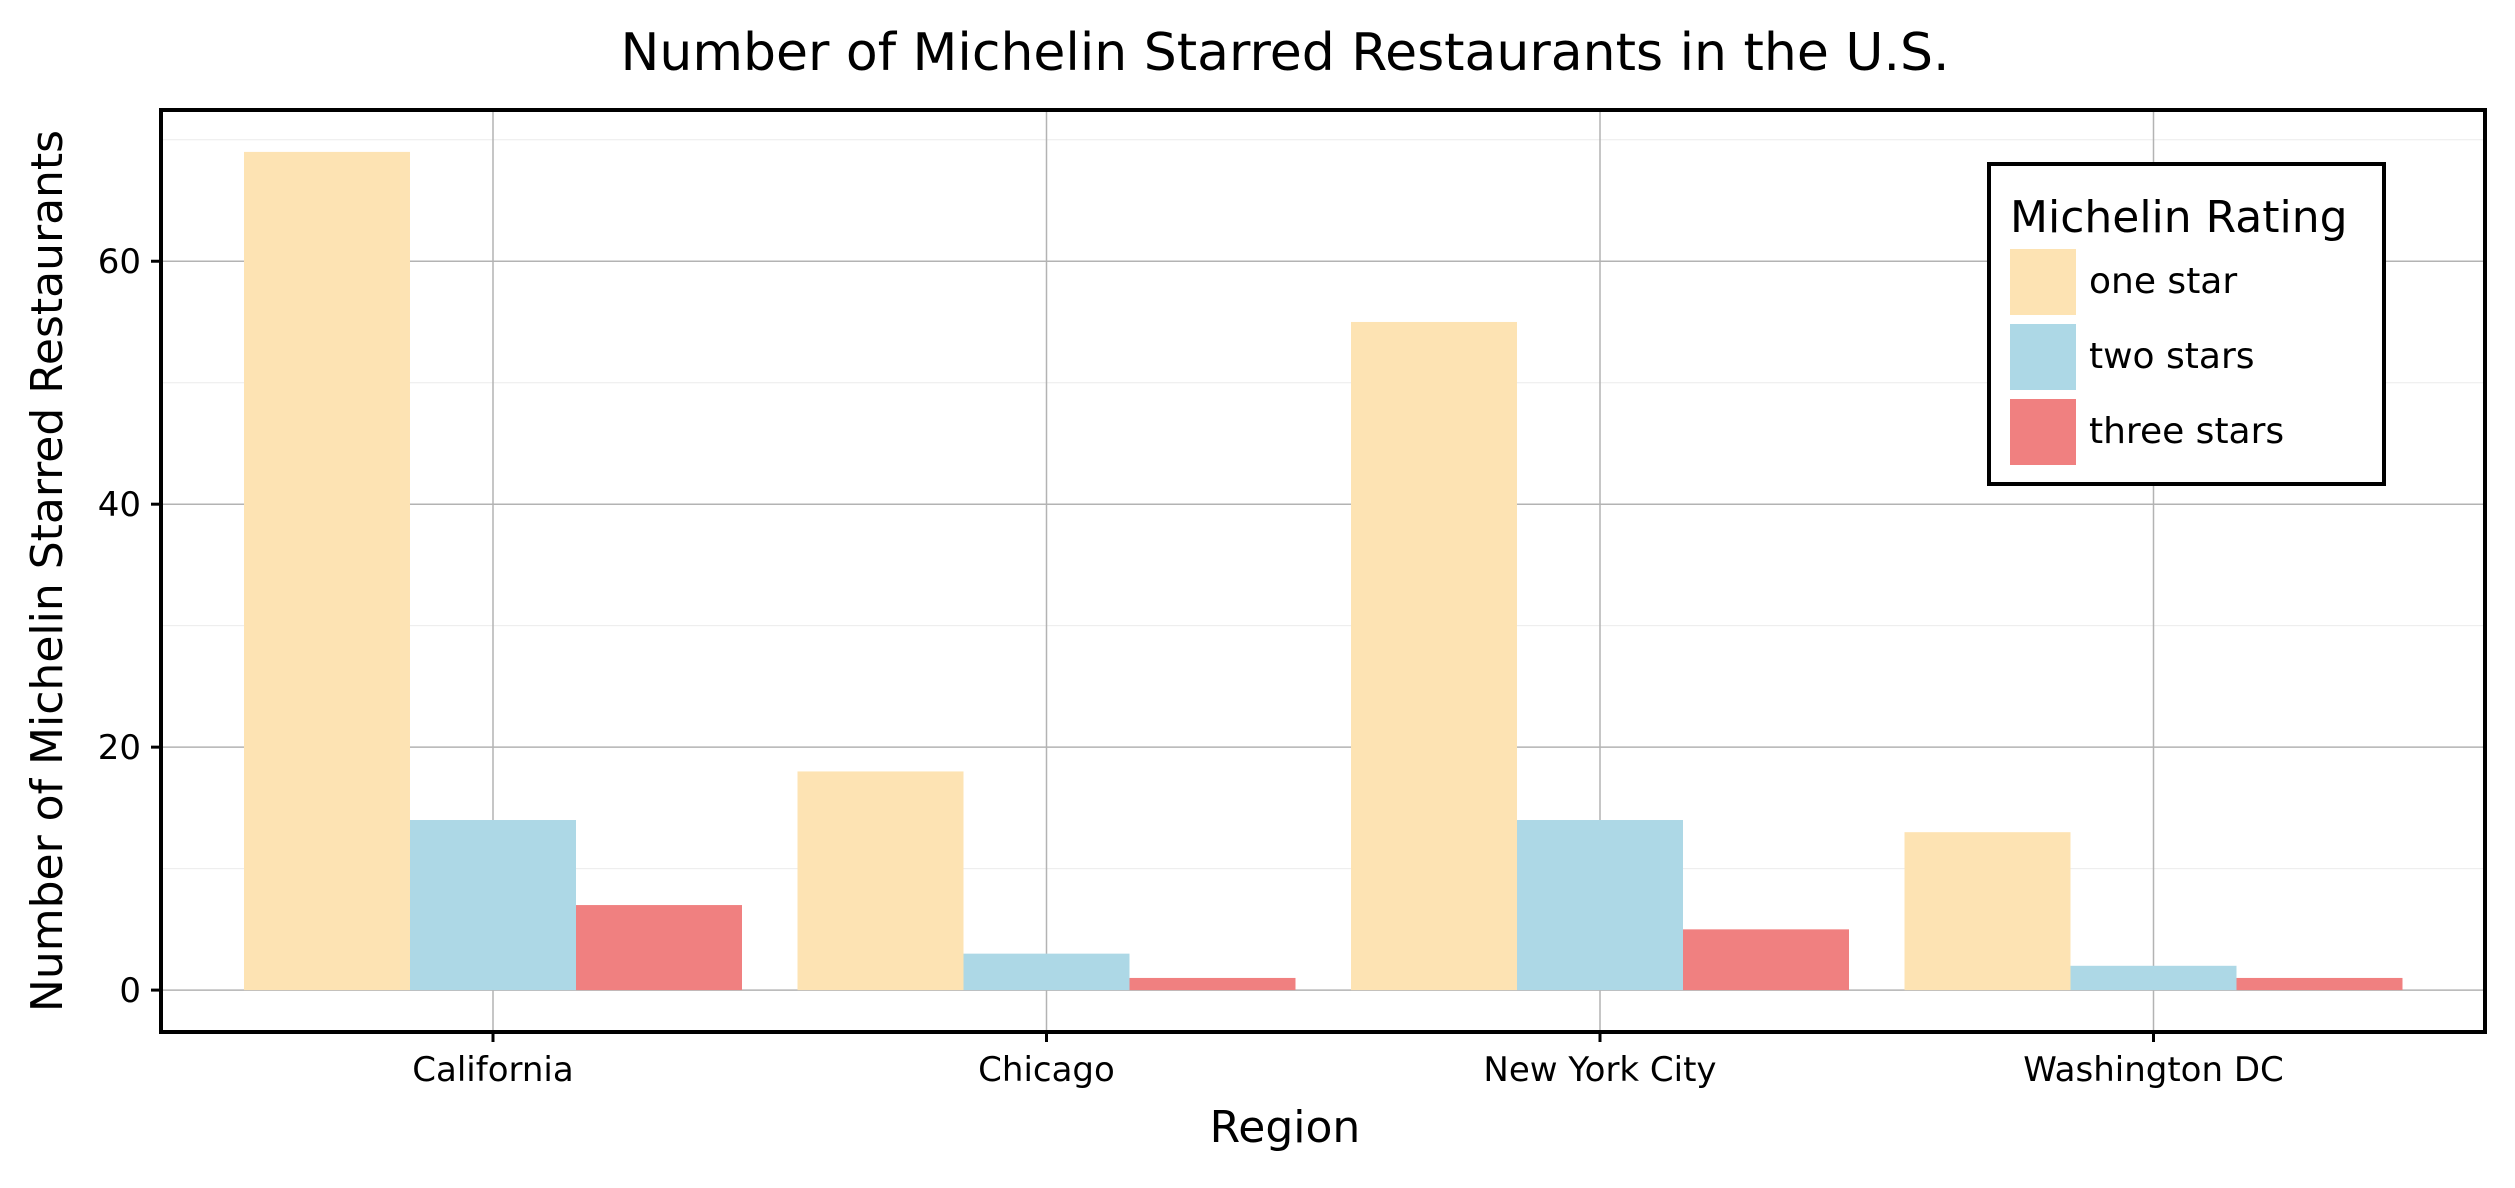 The width and height of the screenshot is (2515, 1188). What do you see at coordinates (880, 881) in the screenshot?
I see `bar-one-star-chicago` at bounding box center [880, 881].